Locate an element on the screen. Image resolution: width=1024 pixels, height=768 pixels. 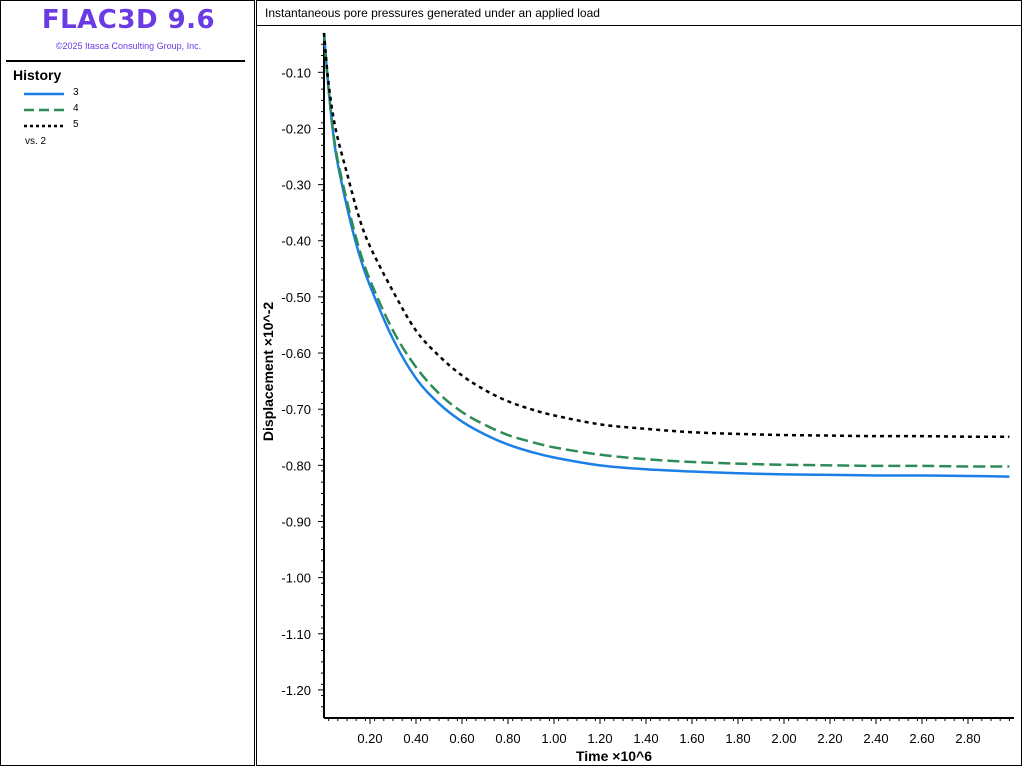
app-copyright: ©2025 Itasca Consulting Group, Inc. is located at coordinates (128, 46).